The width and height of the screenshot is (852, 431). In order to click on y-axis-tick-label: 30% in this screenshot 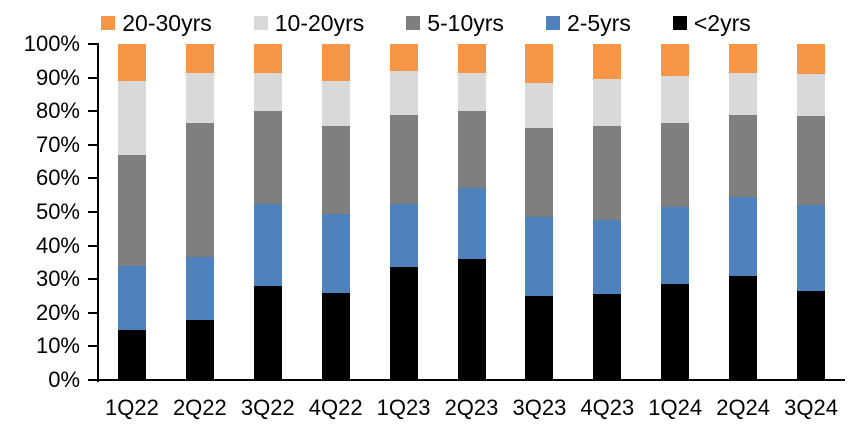, I will do `click(57, 279)`.